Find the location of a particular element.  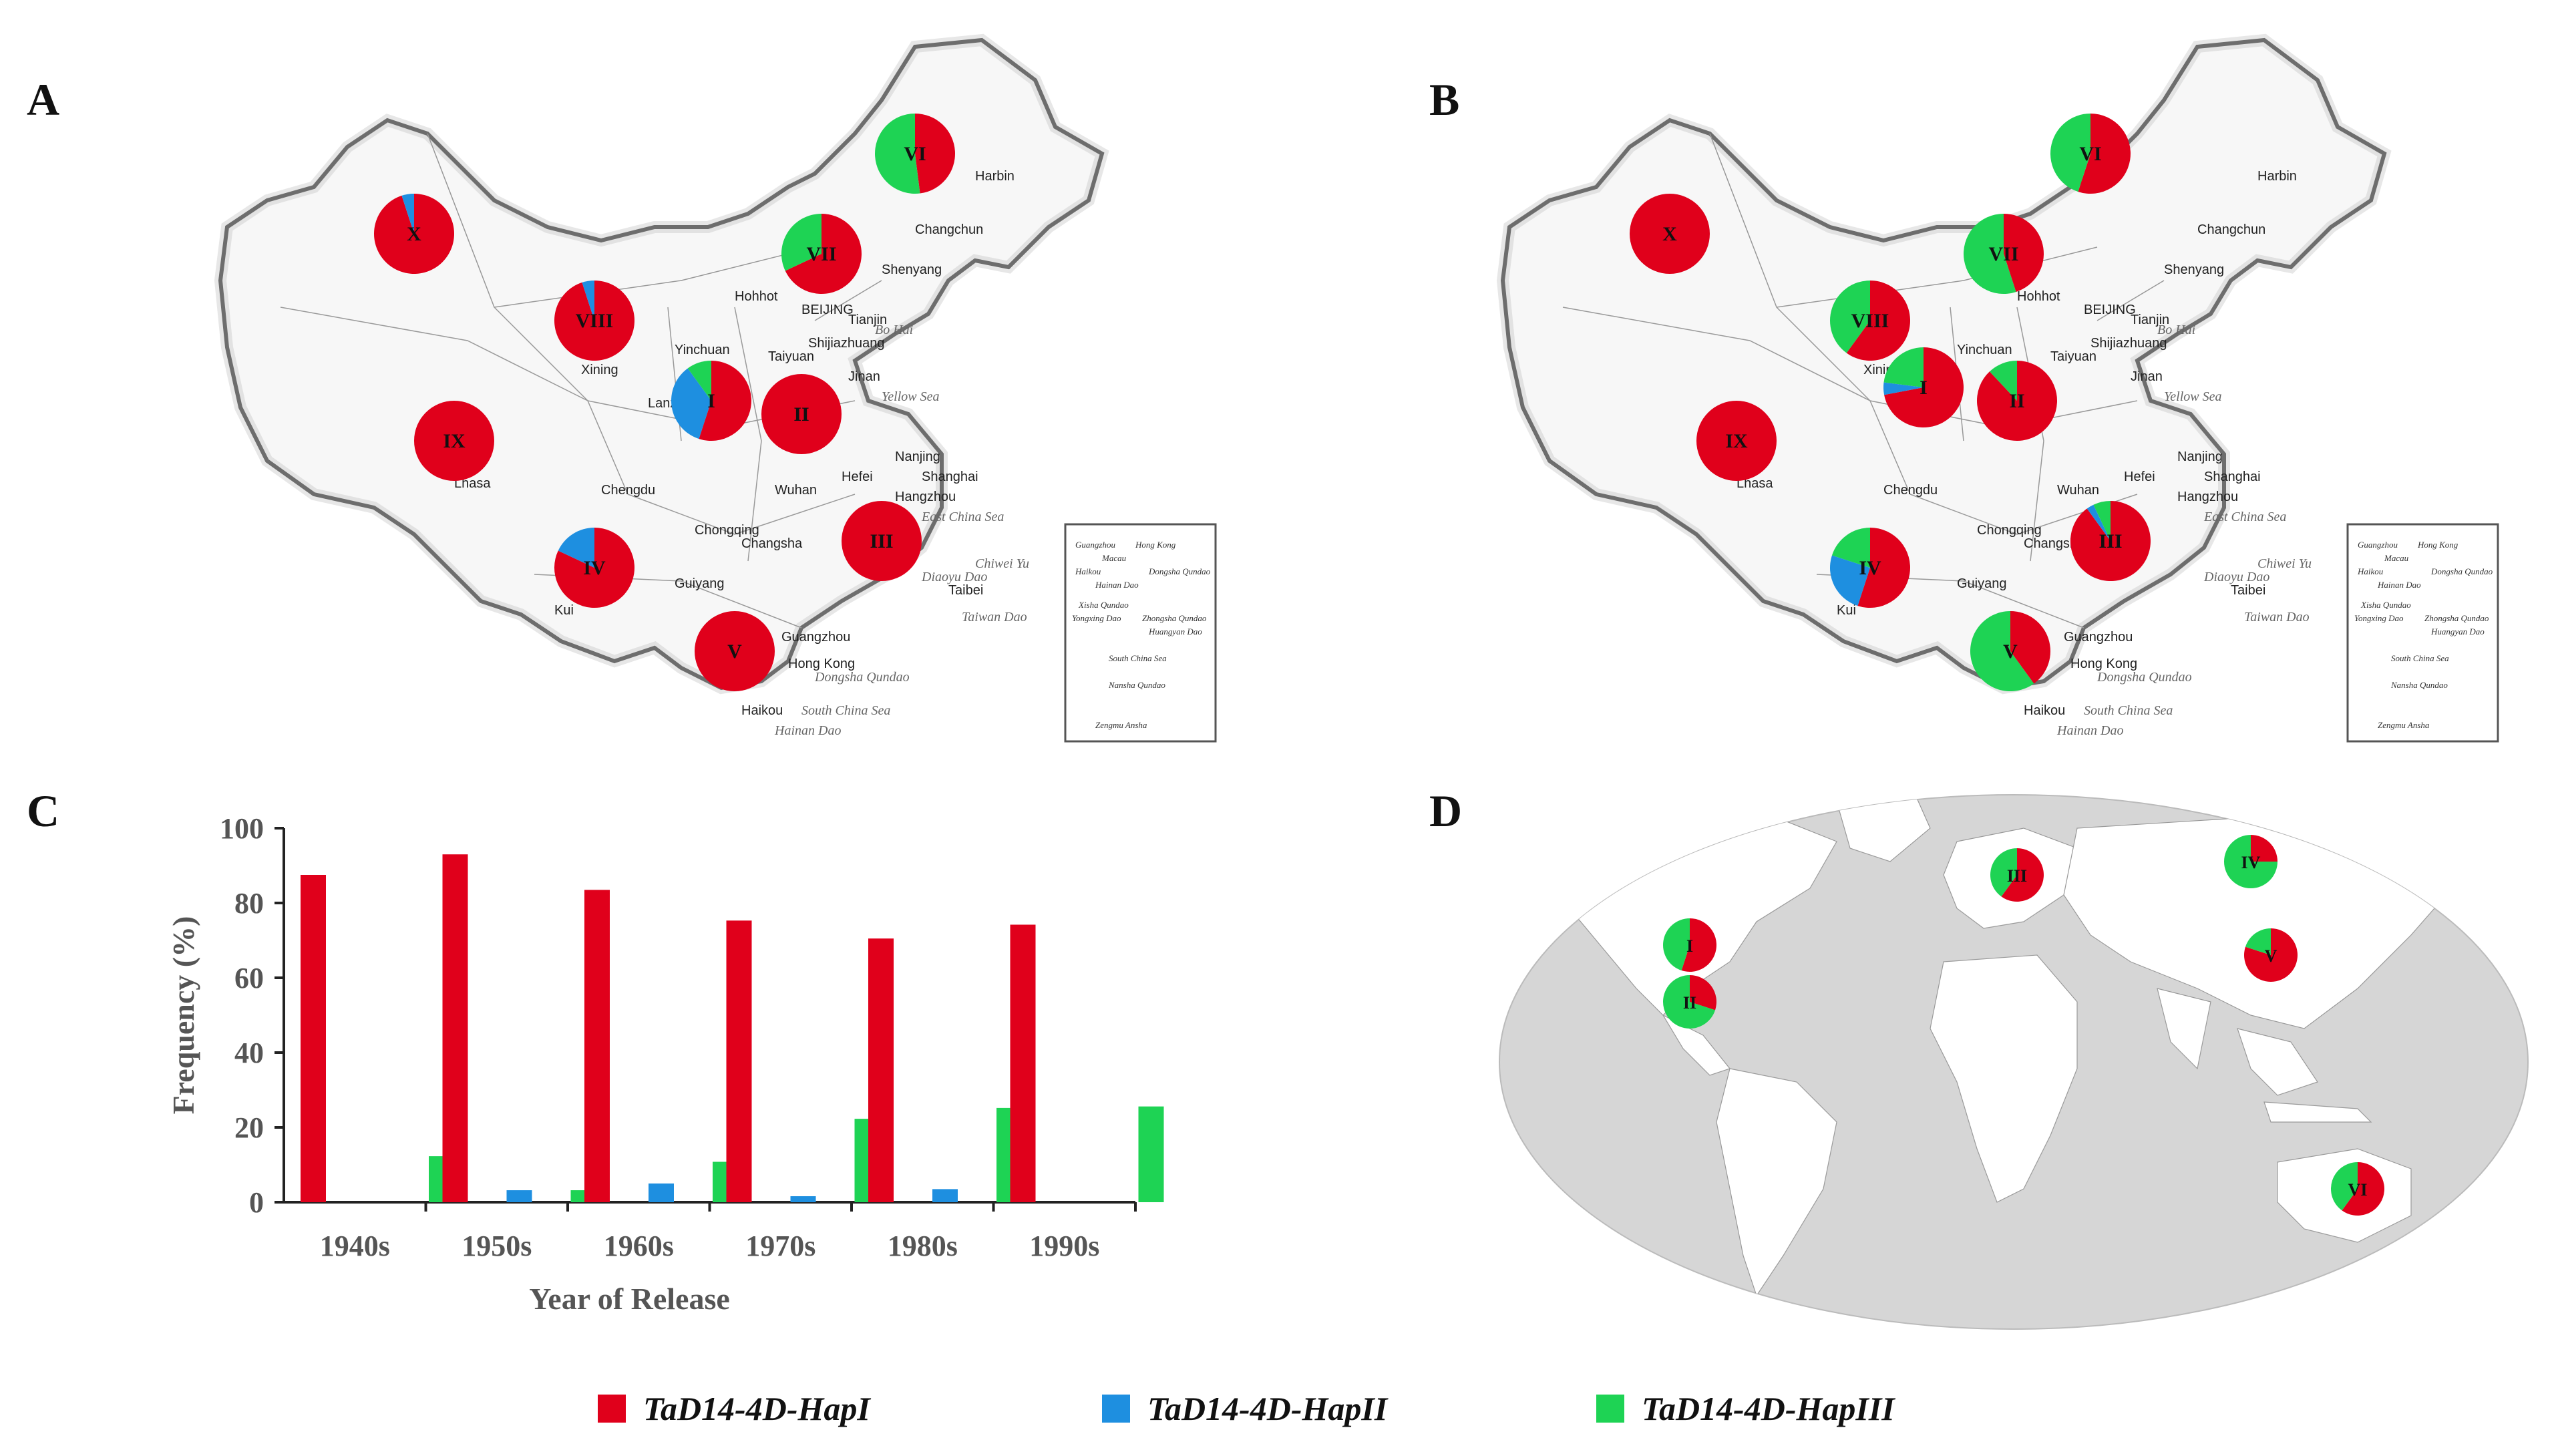

inset-label: Macau is located at coordinates (2396, 558).